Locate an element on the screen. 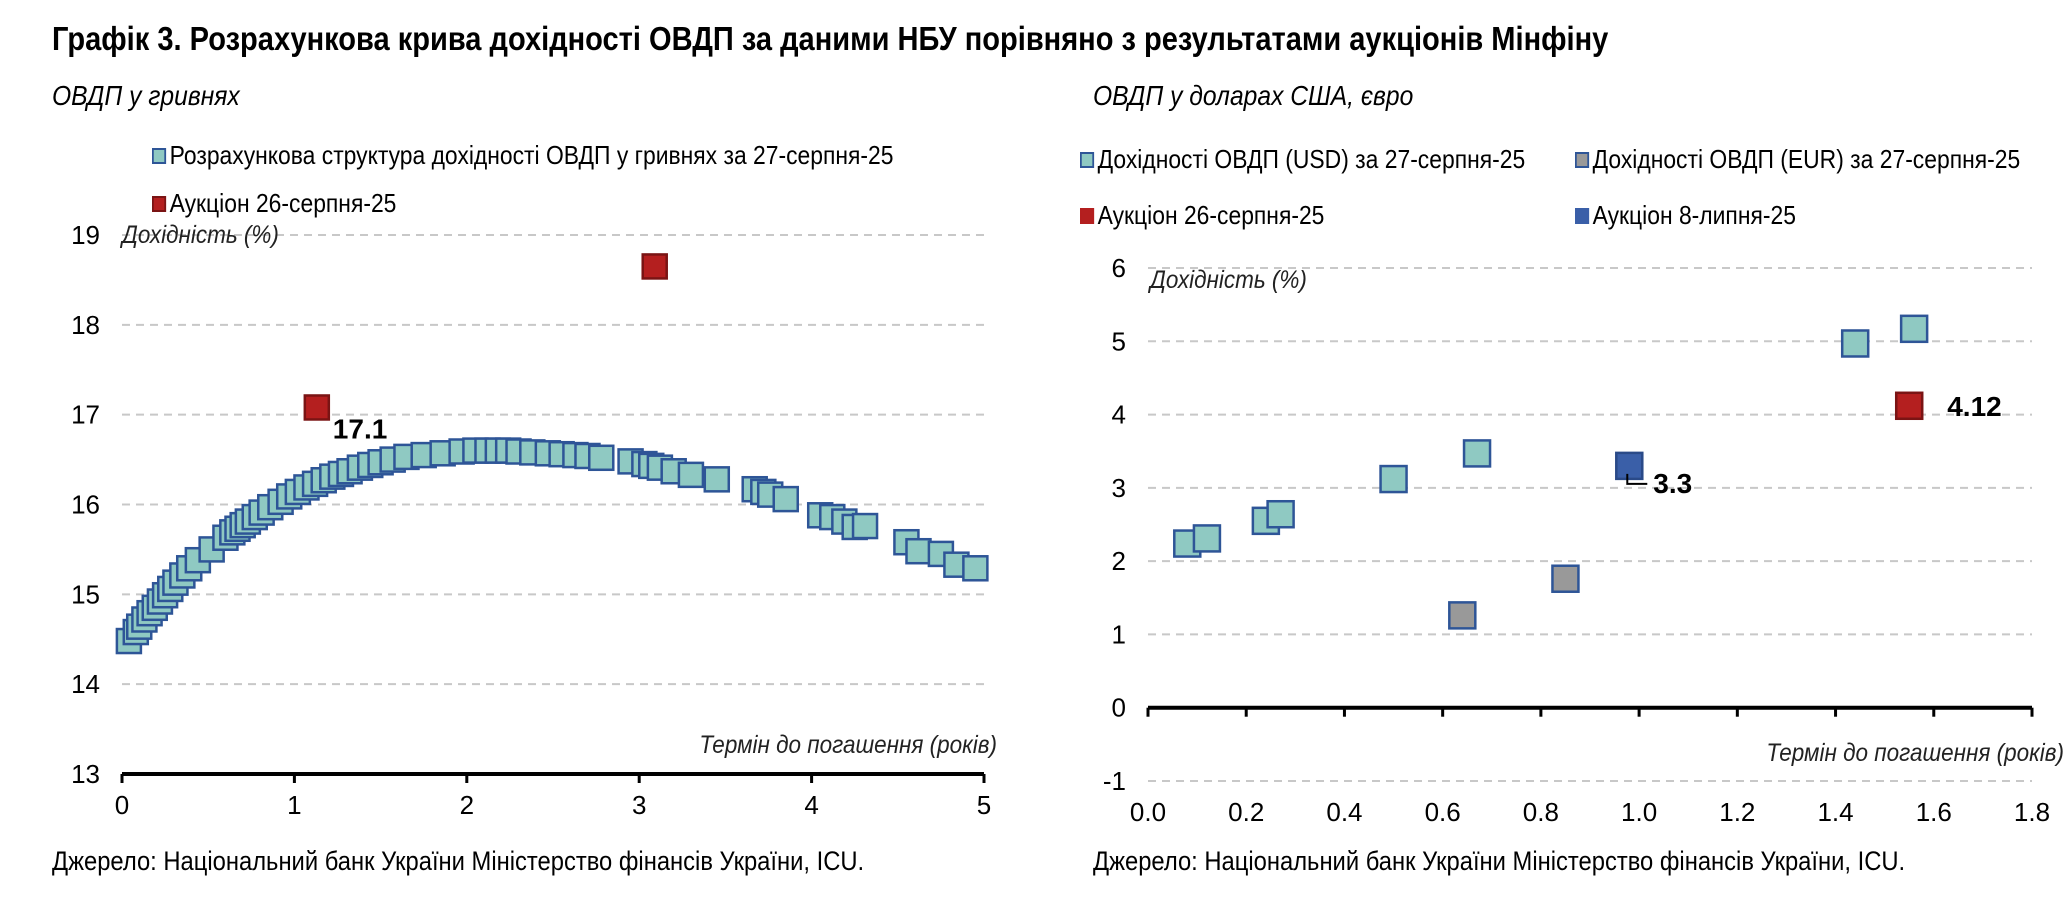 This screenshot has width=2072, height=906. right-subtitle: ОВДП у доларах США, євро is located at coordinates (1253, 95).